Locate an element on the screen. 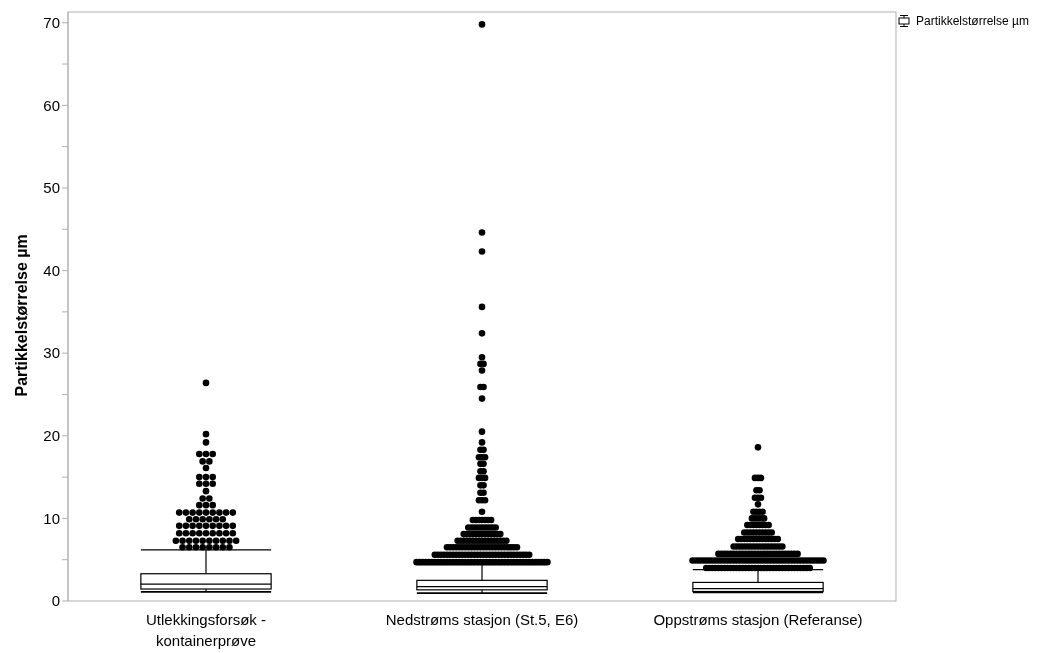 The image size is (1045, 653). y-tick-label: 60 is located at coordinates (51, 105).